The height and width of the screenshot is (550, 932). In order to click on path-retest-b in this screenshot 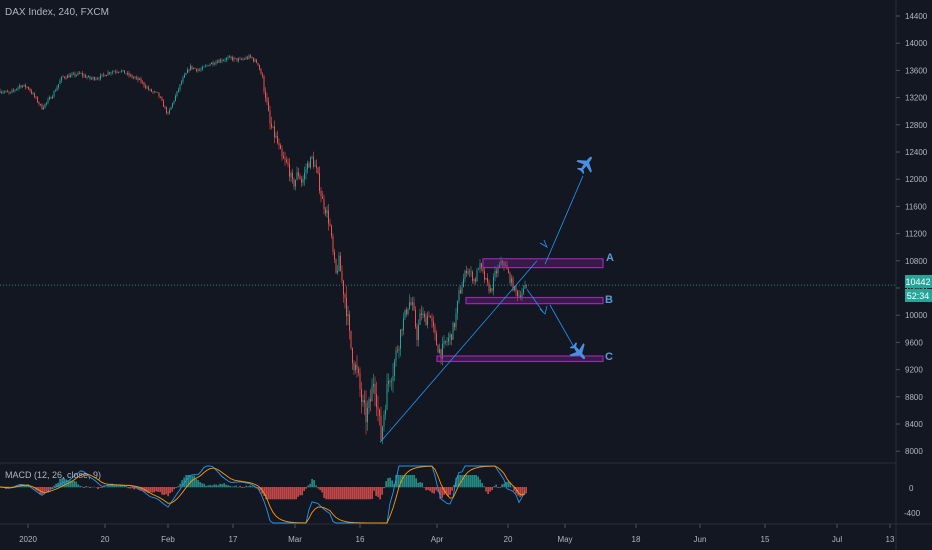, I will do `click(535, 301)`.